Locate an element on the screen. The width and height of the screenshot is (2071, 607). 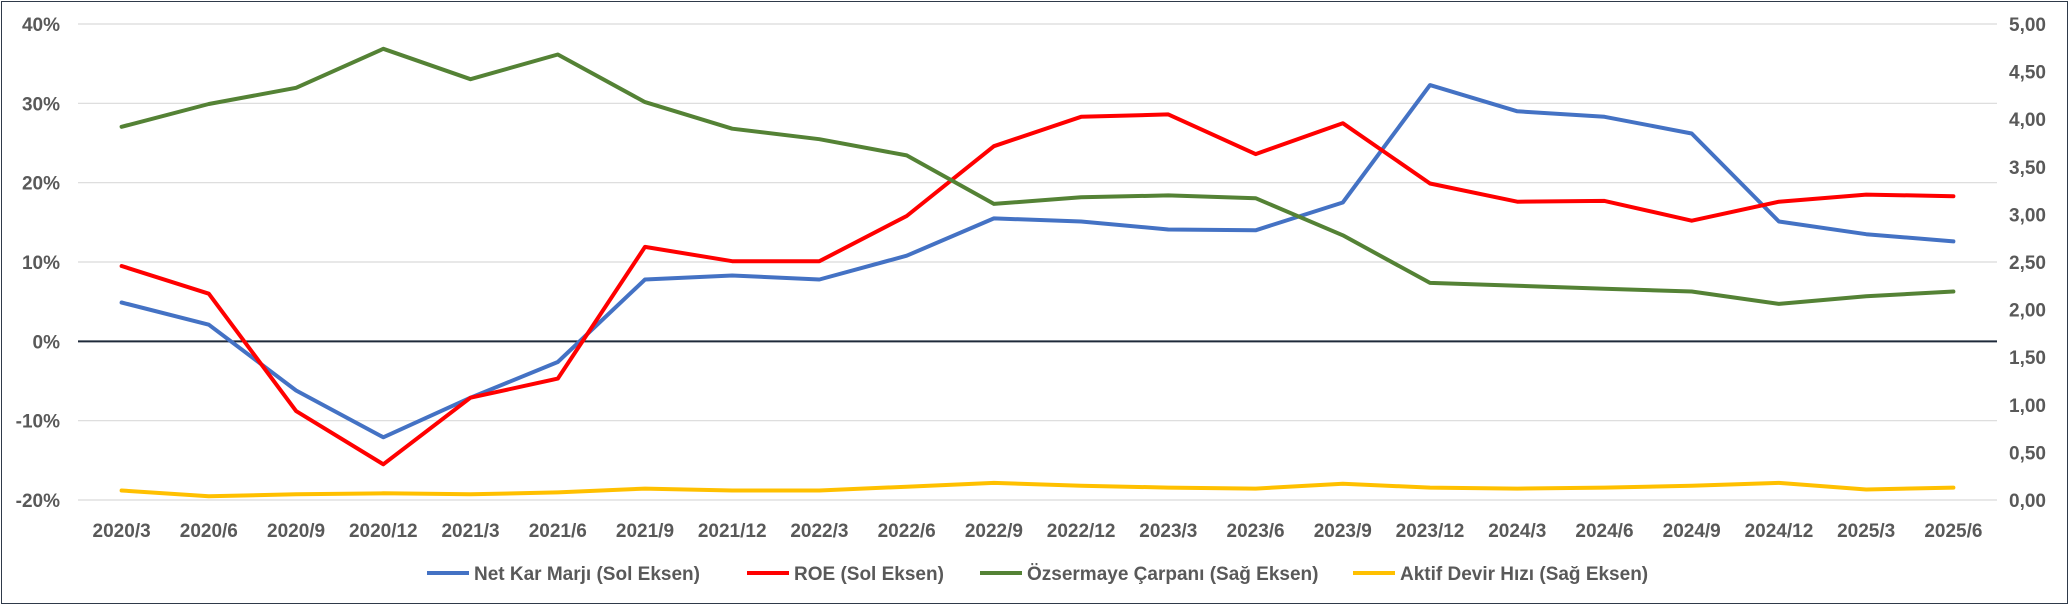
x-tick-label: 2025/3 is located at coordinates (1866, 531).